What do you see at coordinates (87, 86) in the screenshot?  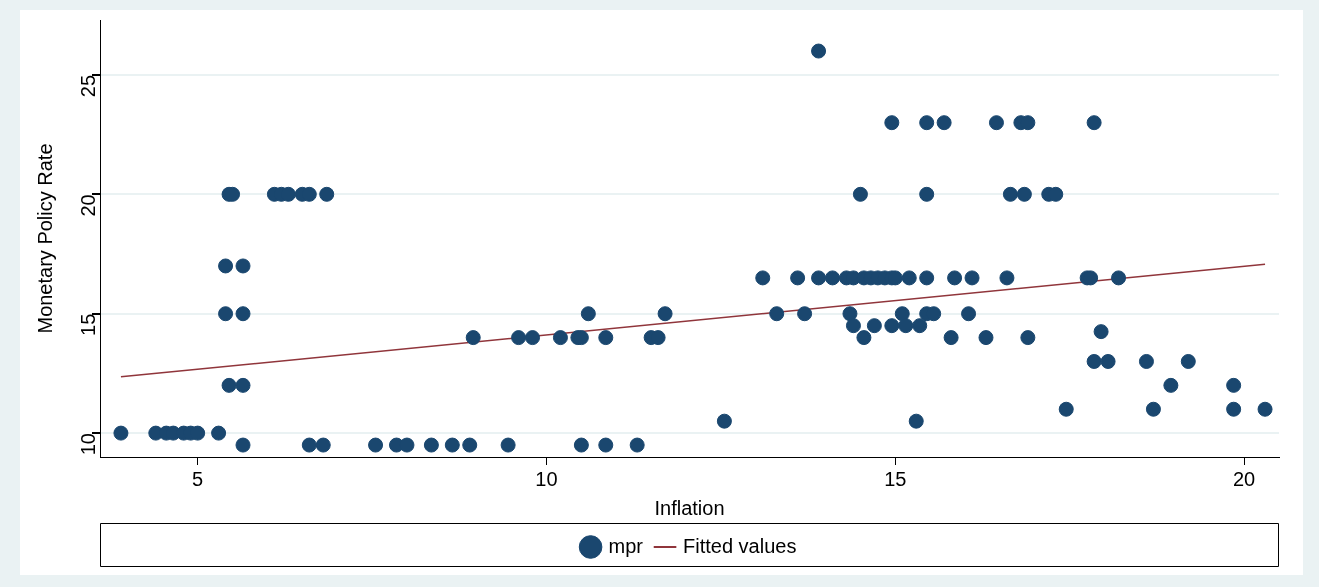 I see `y-tick-label: 25` at bounding box center [87, 86].